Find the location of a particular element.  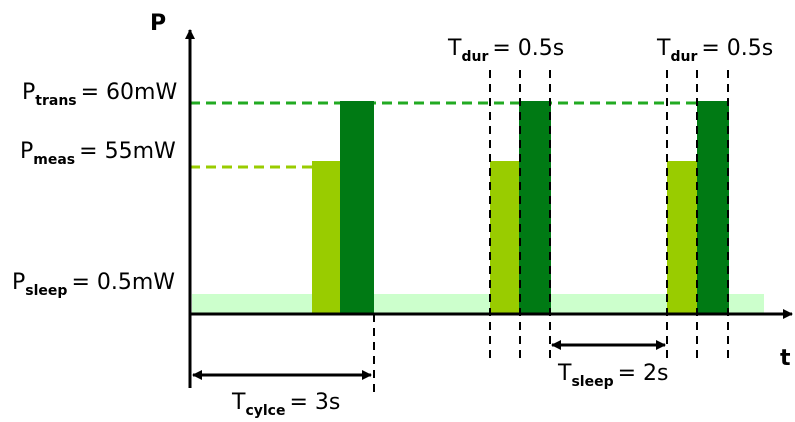

label-t-sleep: Tsleep = 2s is located at coordinates (613, 375).